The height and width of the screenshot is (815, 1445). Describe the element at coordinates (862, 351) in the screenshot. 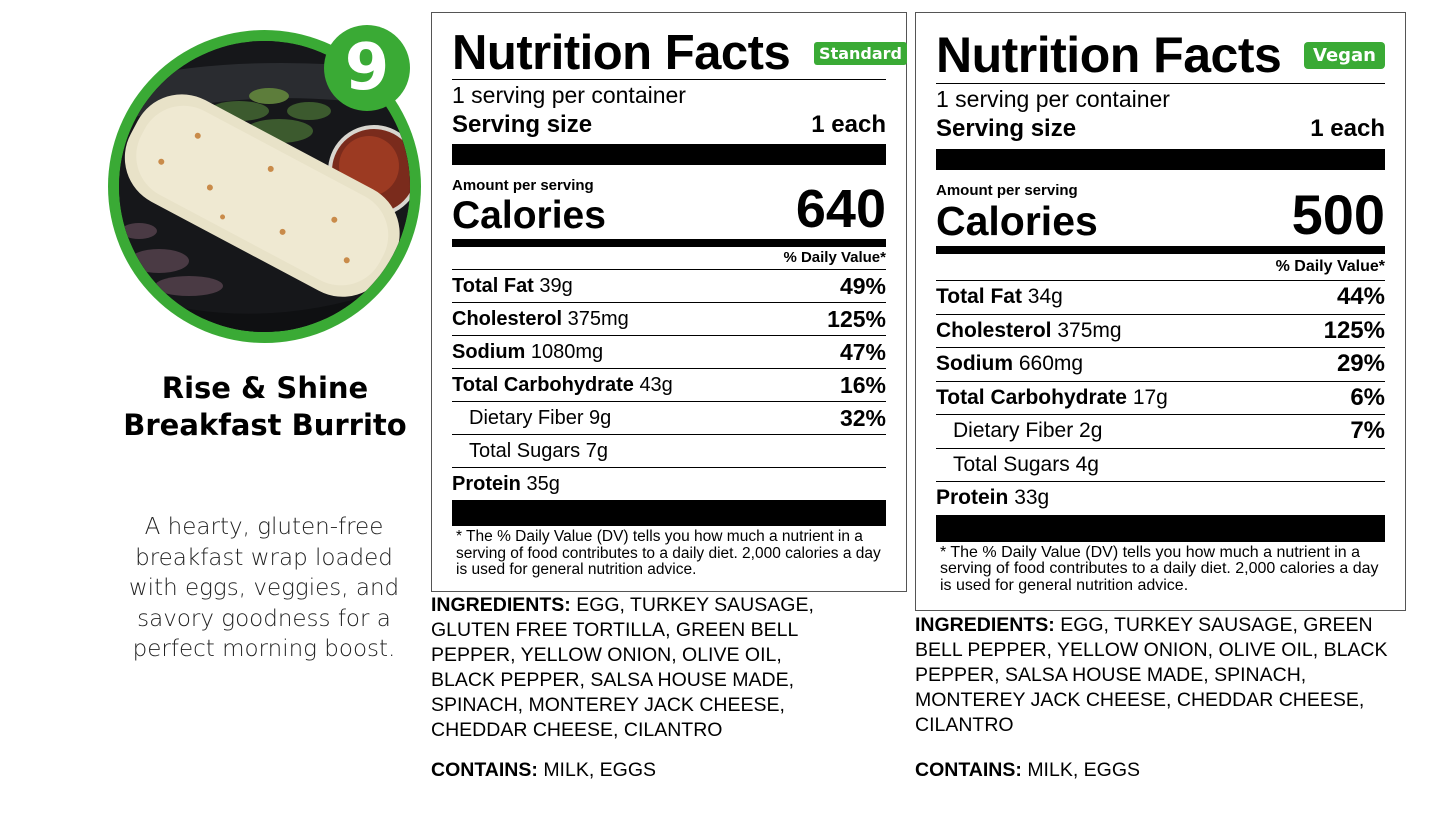

I see `nutrient-dv: 47%` at that location.